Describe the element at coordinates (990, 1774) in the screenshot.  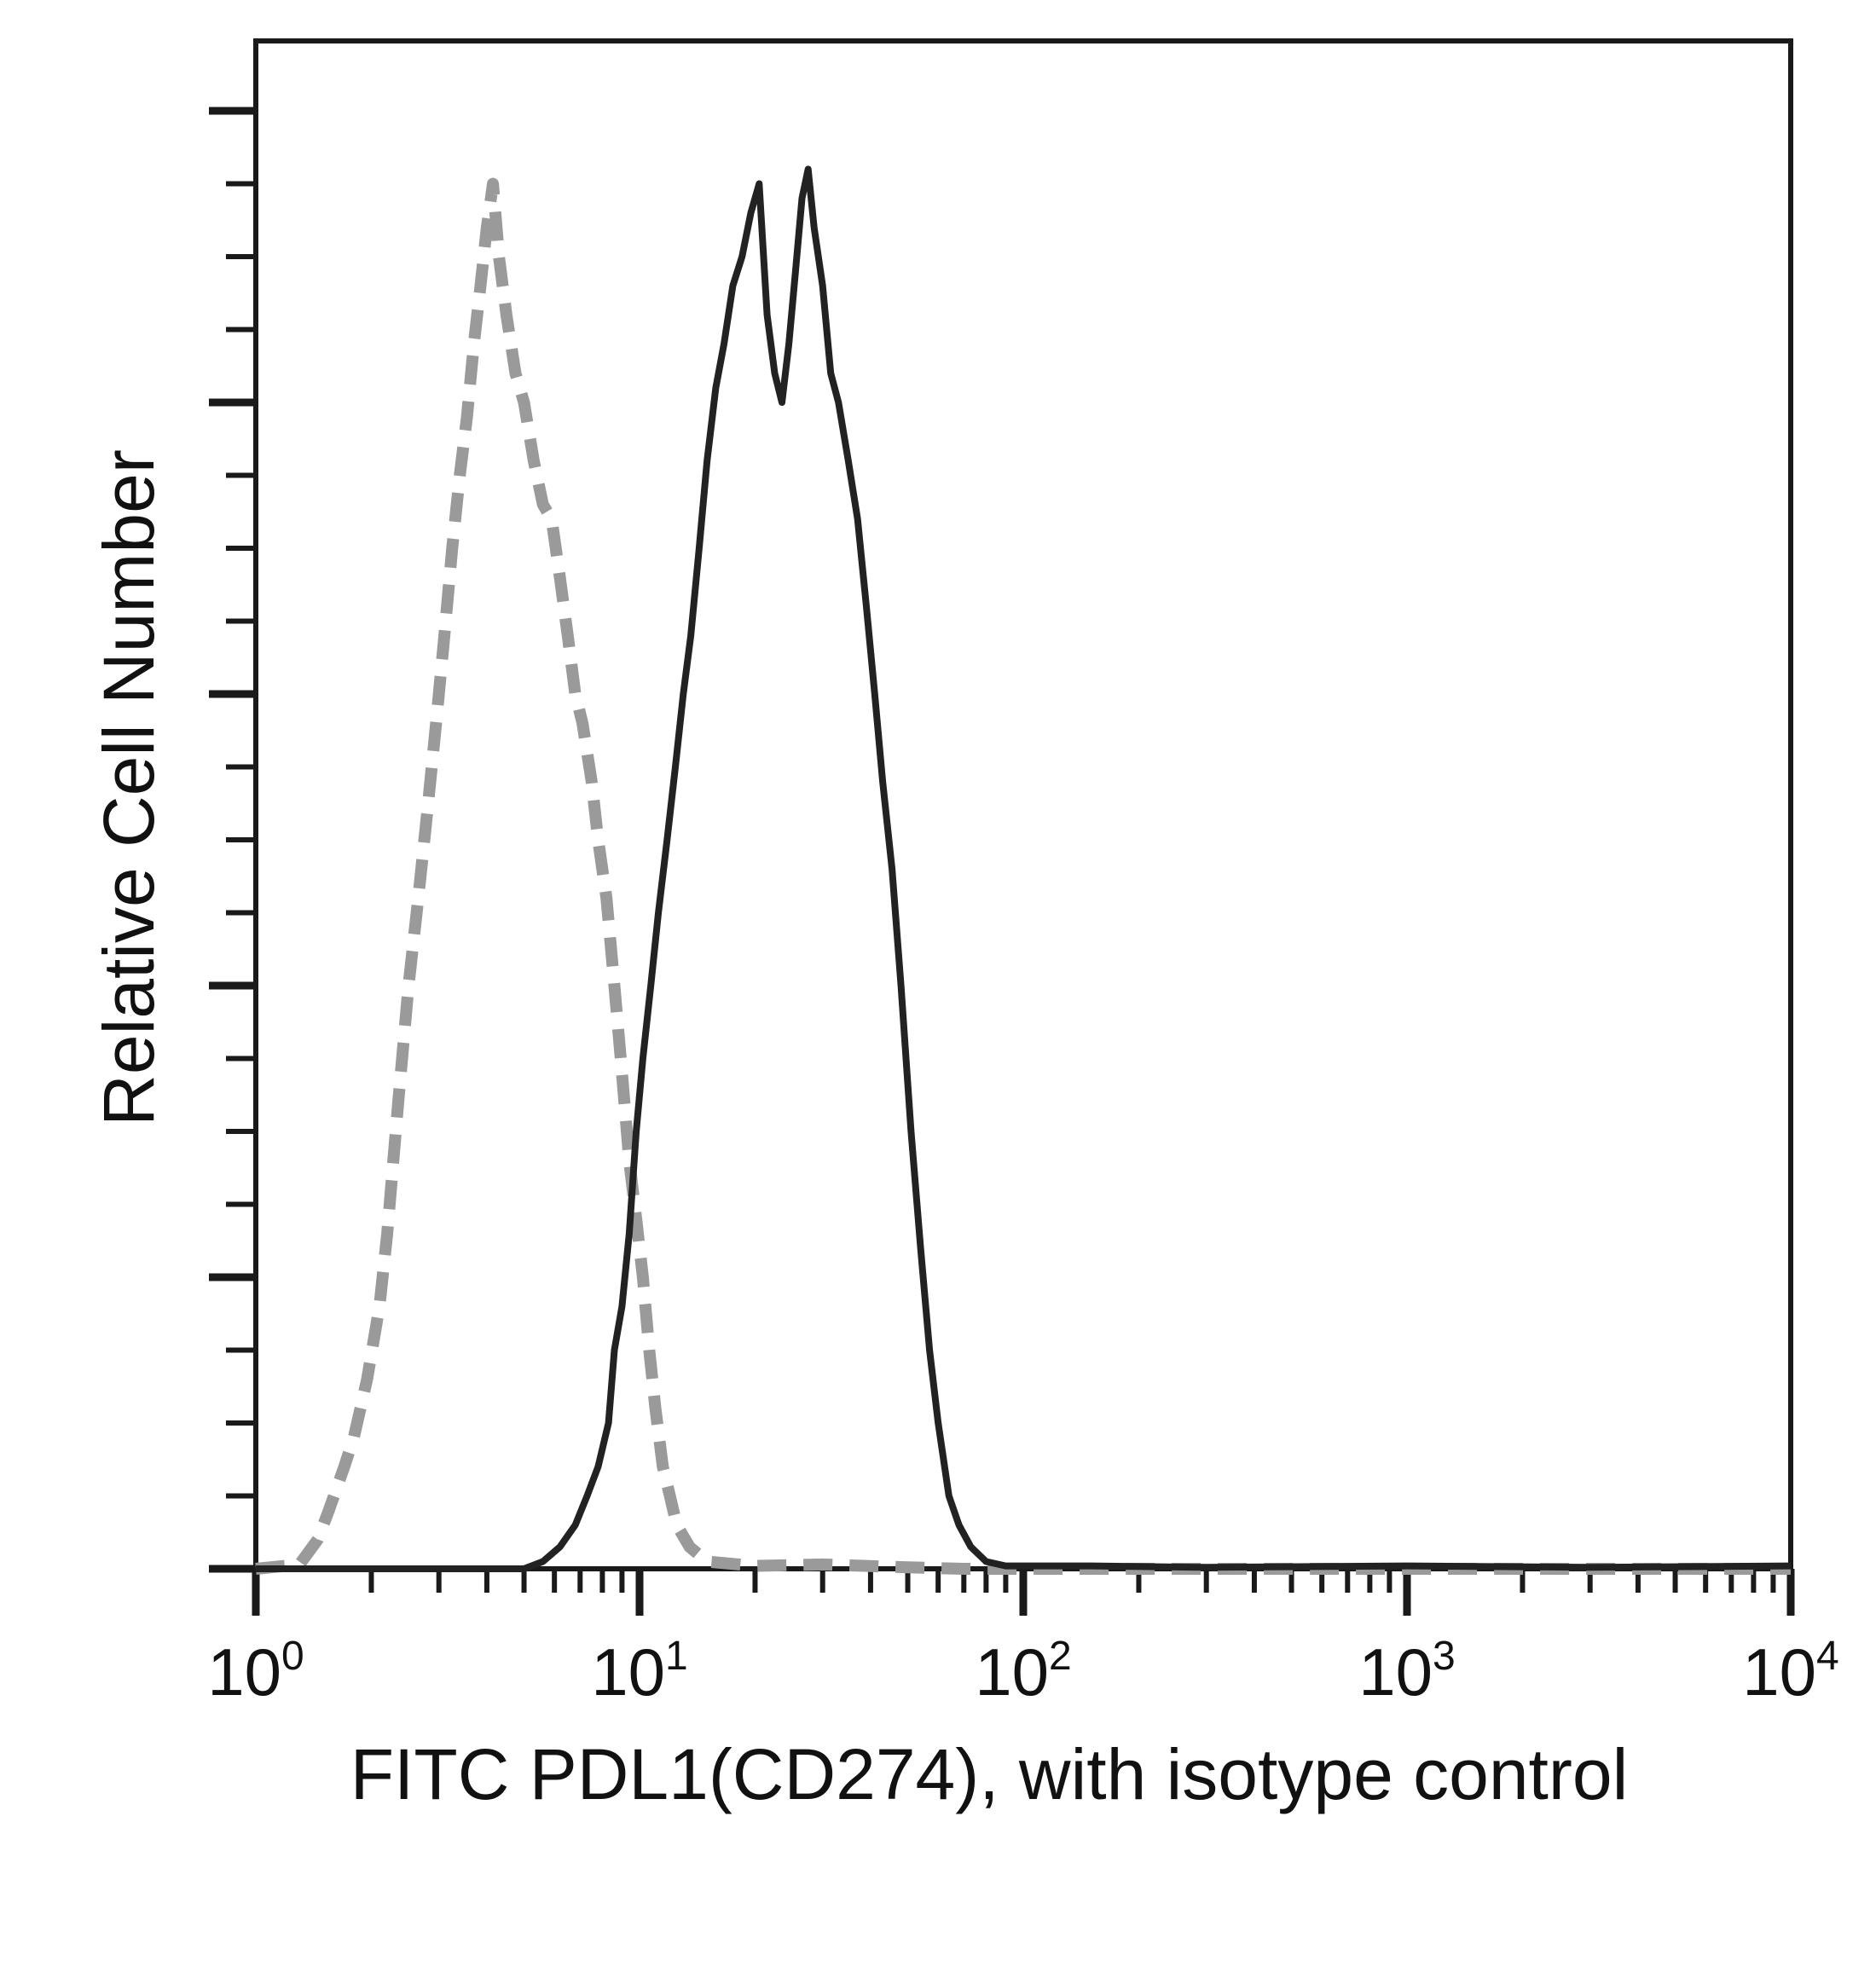
I see `x-axis-title: FITC PDL1(CD274), with isotype control` at that location.